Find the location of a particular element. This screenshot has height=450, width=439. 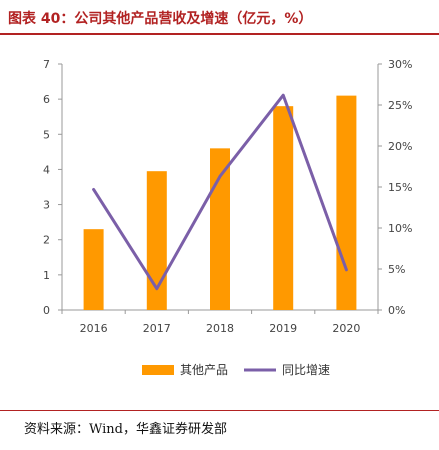

legend-bar-label: 其他产品 is located at coordinates (204, 370).